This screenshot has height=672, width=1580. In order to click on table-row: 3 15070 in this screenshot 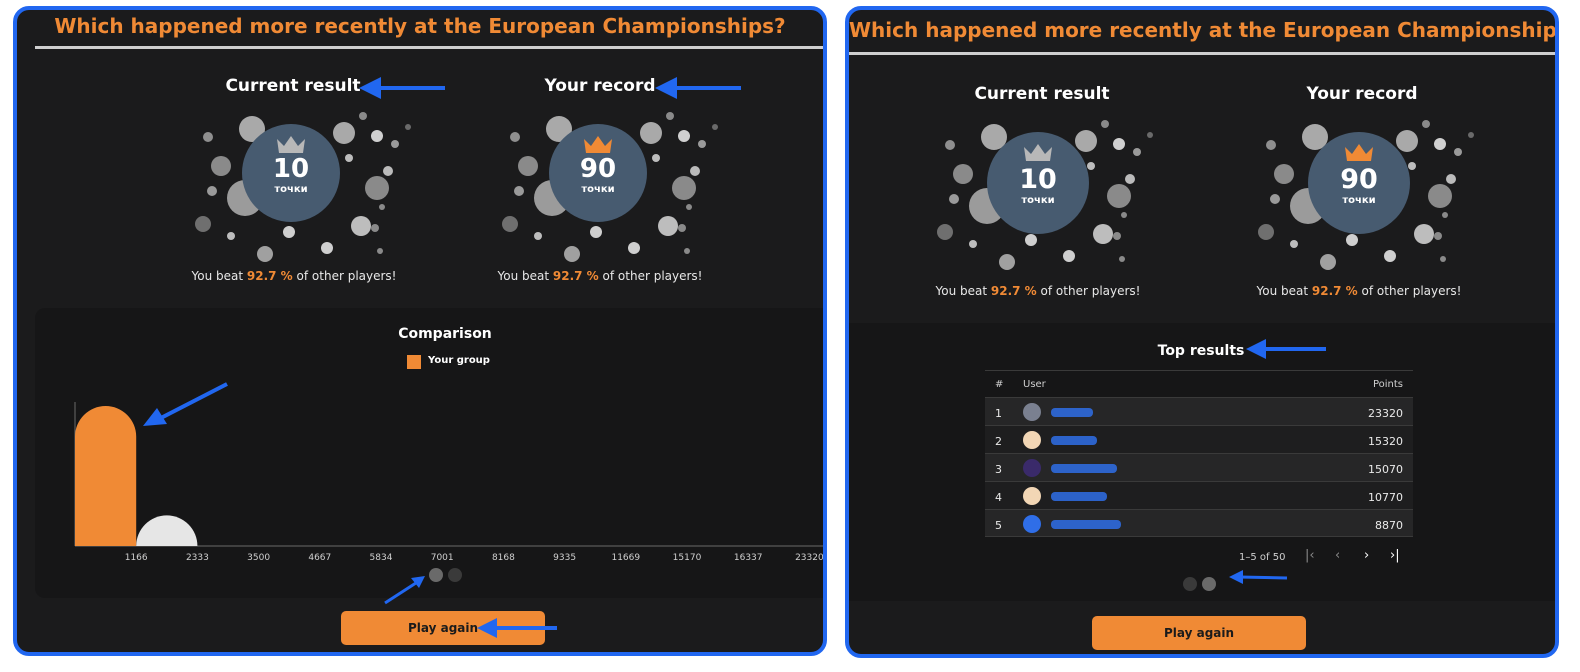, I will do `click(1199, 467)`.